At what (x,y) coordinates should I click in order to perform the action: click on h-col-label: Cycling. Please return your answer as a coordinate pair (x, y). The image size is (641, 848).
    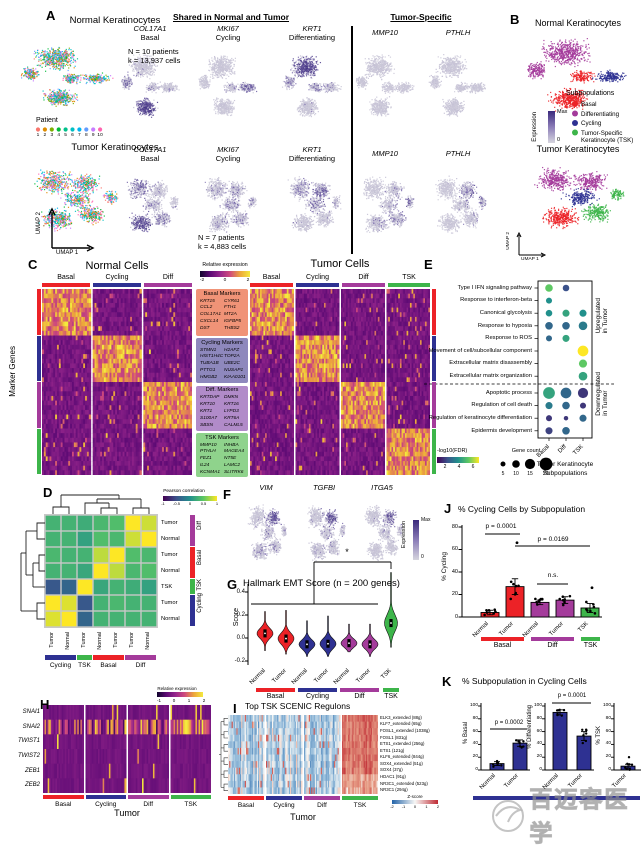
    Looking at the image, I should click on (106, 804).